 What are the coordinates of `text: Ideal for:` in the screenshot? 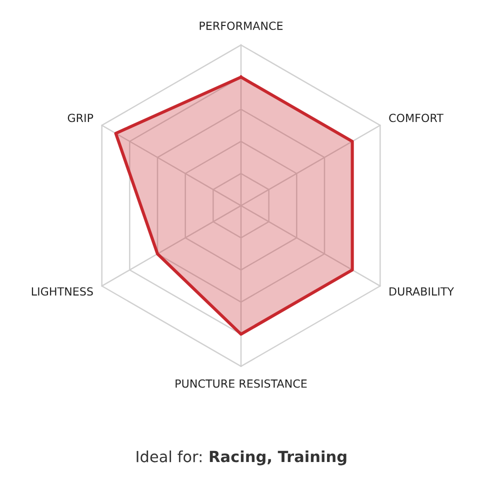 It's located at (169, 456).